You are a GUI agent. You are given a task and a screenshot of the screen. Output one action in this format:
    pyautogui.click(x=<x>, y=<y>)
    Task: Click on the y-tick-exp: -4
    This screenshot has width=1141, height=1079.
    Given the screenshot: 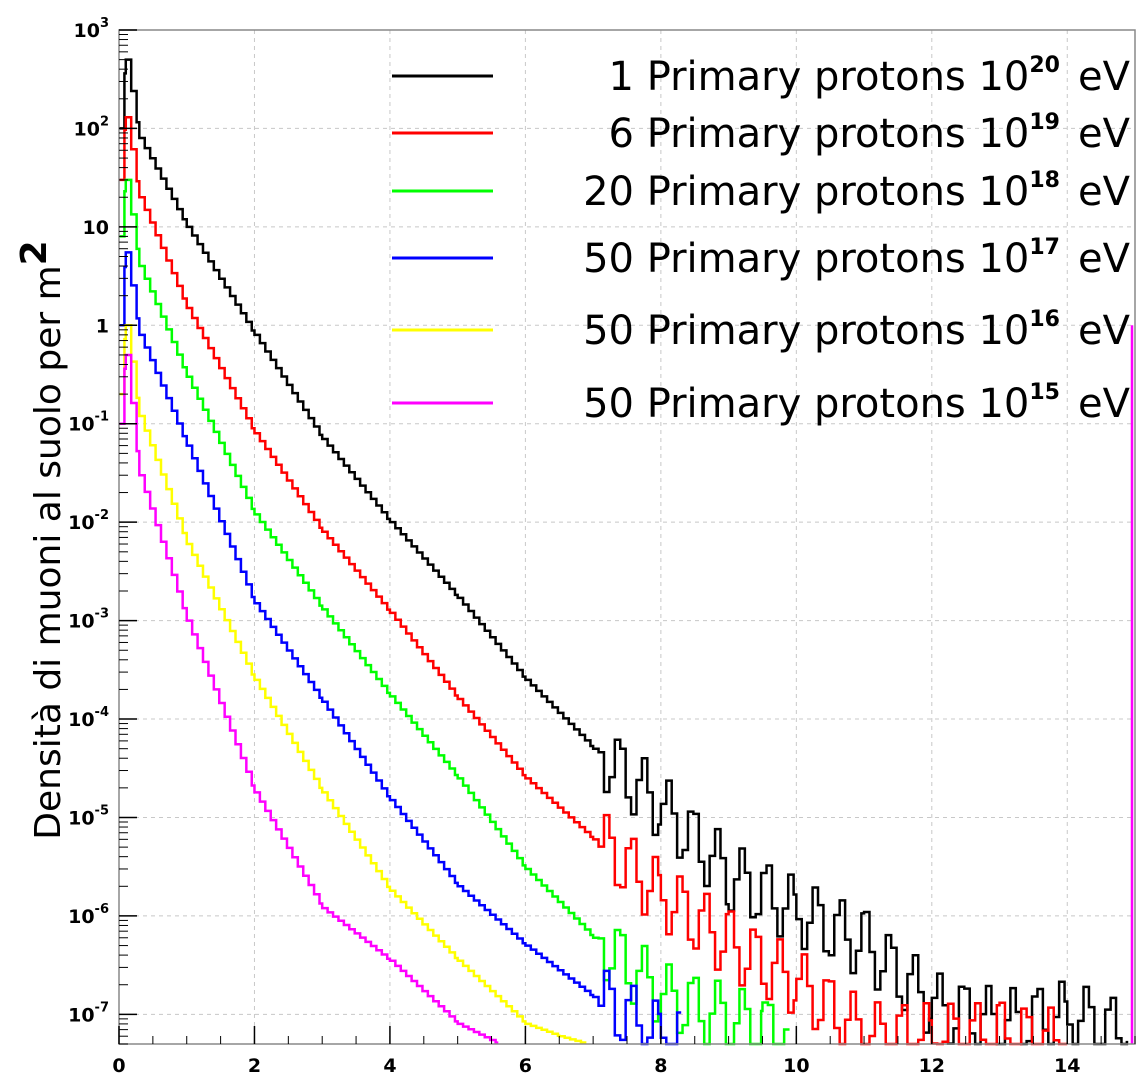 What is the action you would take?
    pyautogui.click(x=102, y=712)
    